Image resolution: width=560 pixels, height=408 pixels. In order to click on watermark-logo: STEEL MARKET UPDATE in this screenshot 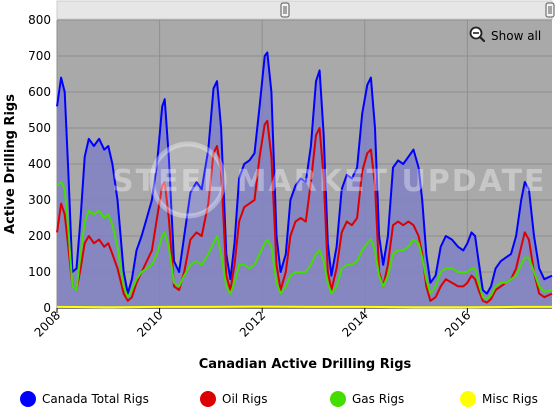, I will do `click(329, 180)`.